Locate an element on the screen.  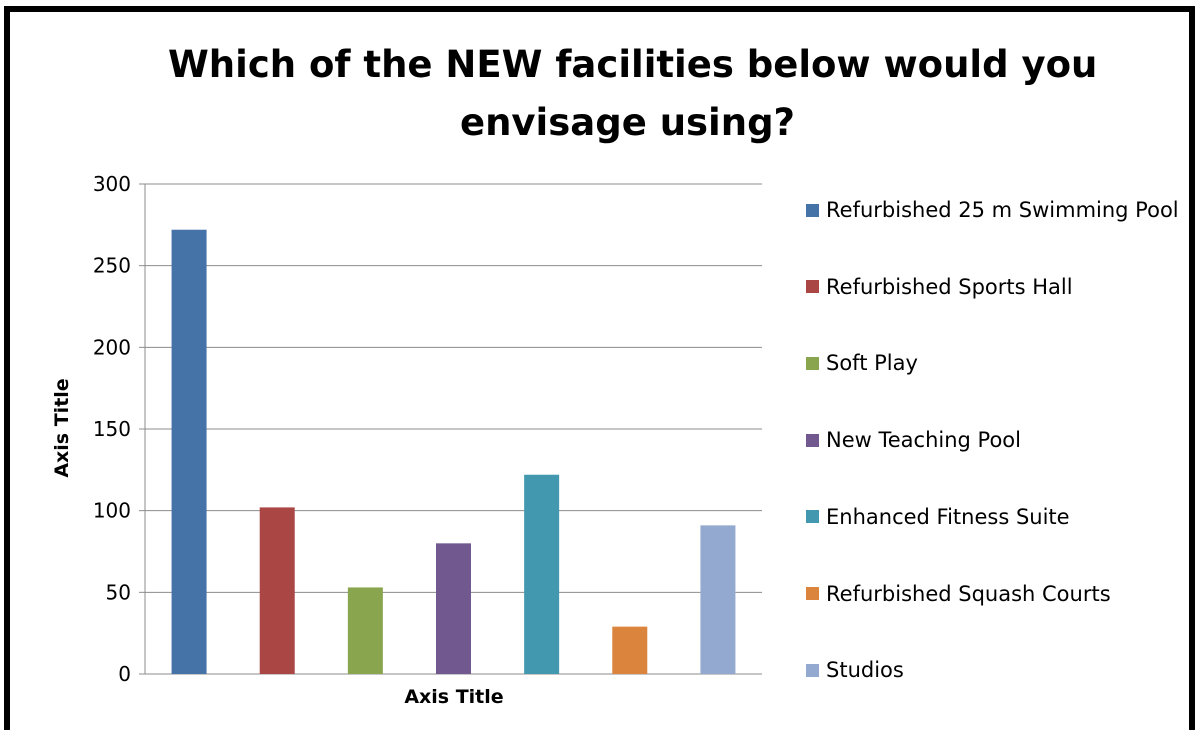
y-tick-label: 300 is located at coordinates (112, 184).